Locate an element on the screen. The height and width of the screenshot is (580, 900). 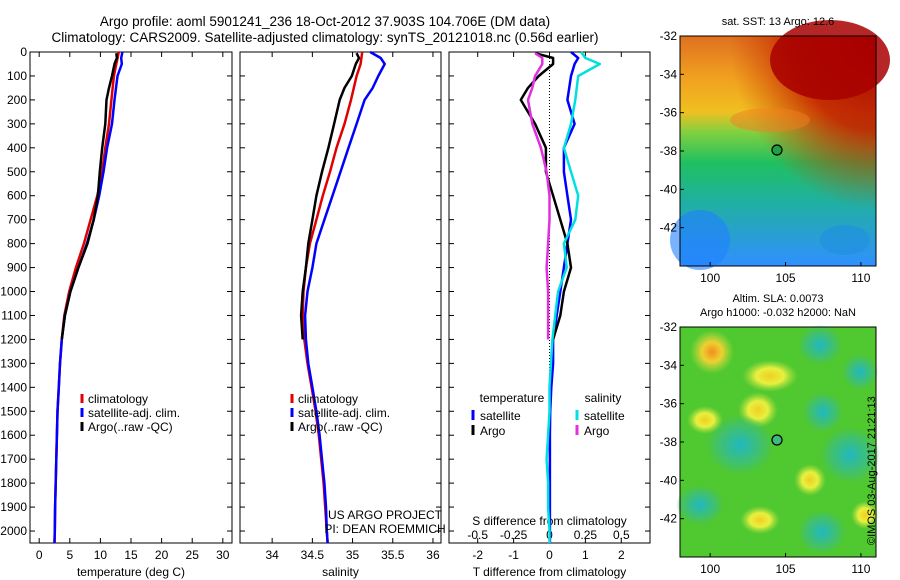
salinity-xtick-label: 34.5 is located at coordinates (313, 555).